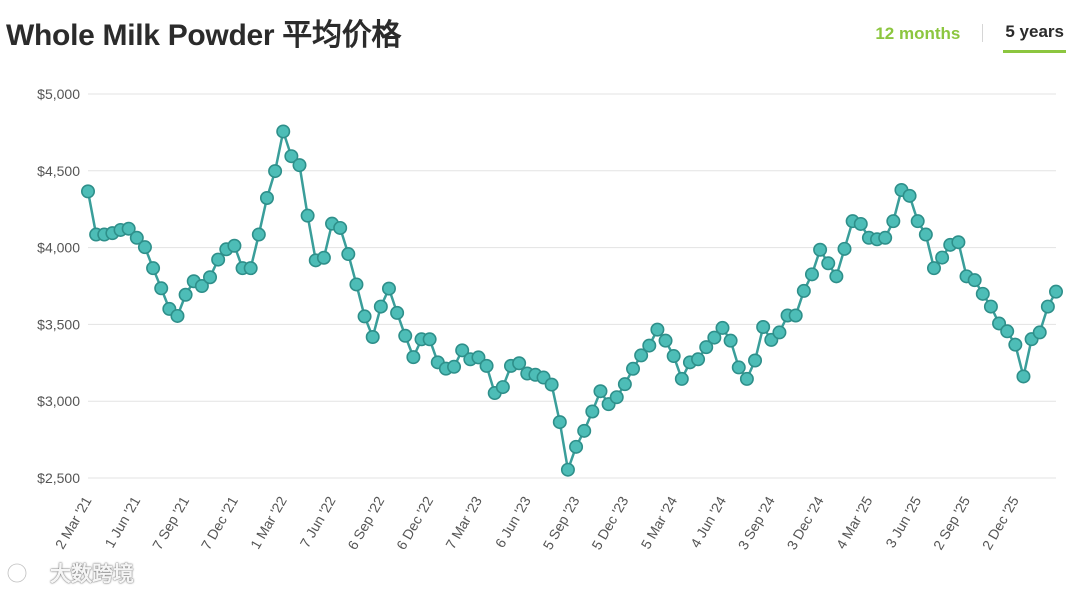 The image size is (1080, 592). I want to click on x-tick-label: 1 Jun '21, so click(122, 521).